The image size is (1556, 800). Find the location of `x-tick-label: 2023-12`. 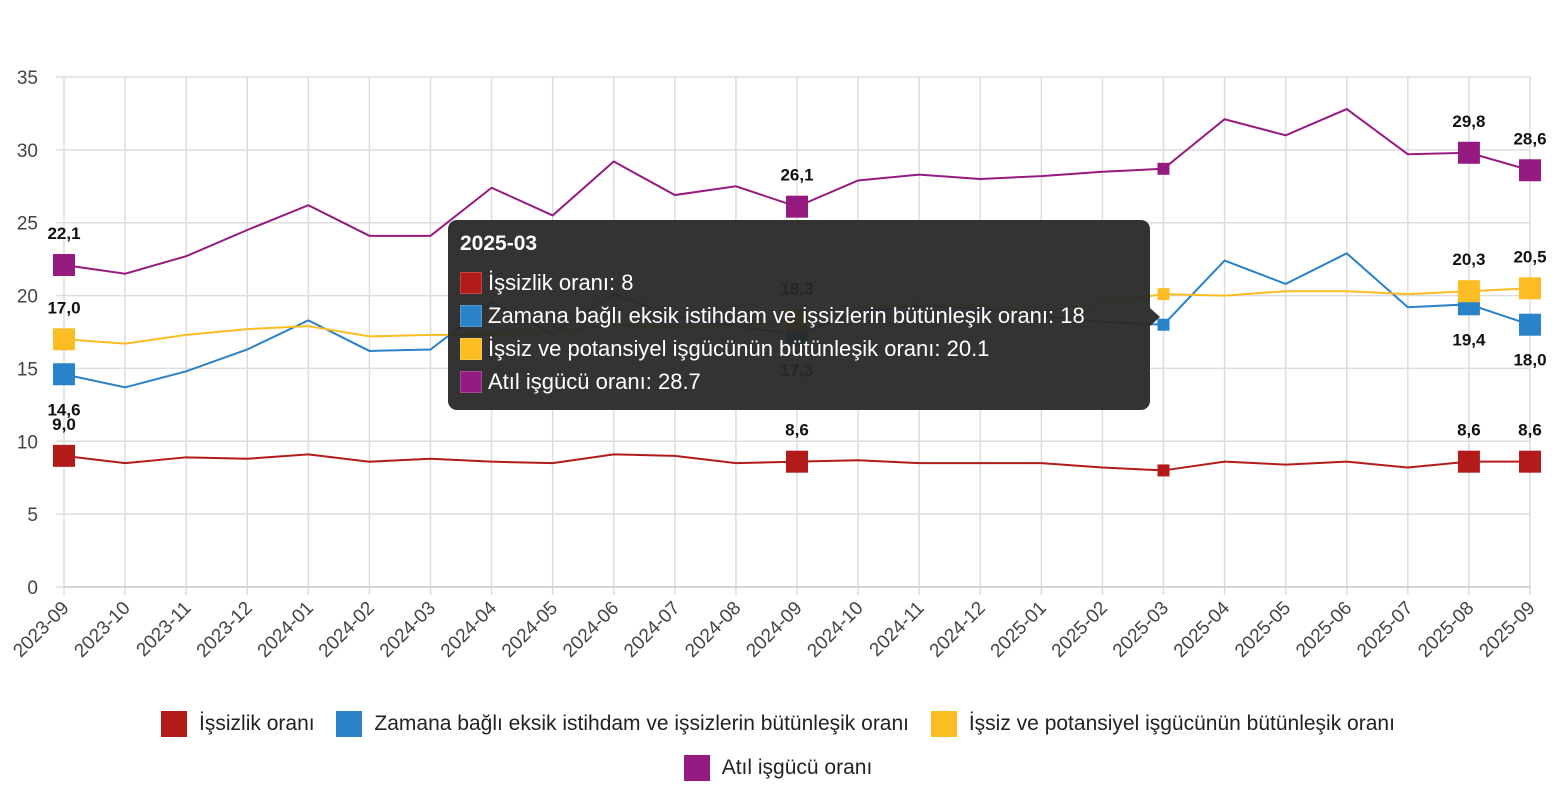

x-tick-label: 2023-12 is located at coordinates (225, 630).